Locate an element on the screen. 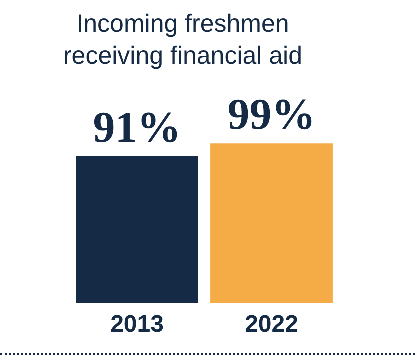 The width and height of the screenshot is (415, 361). data-label: 91% is located at coordinates (137, 127).